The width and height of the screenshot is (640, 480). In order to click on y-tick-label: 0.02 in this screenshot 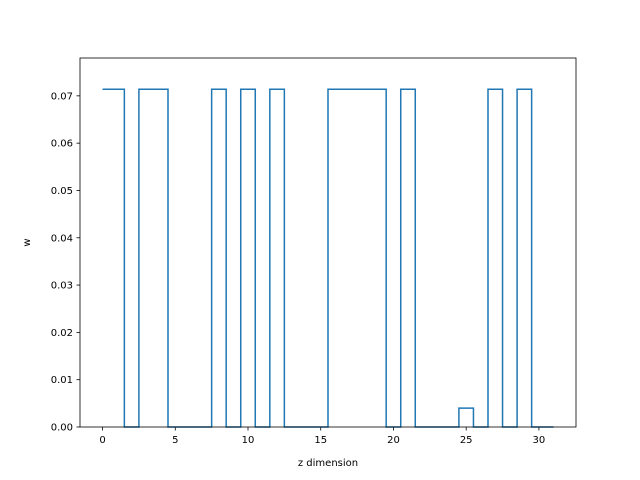, I will do `click(62, 333)`.